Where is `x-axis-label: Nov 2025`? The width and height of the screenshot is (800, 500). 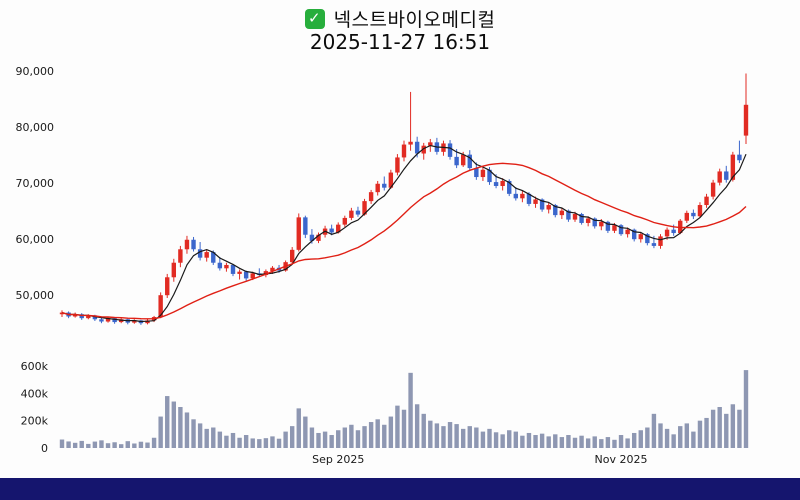 x-axis-label: Nov 2025 is located at coordinates (621, 459).